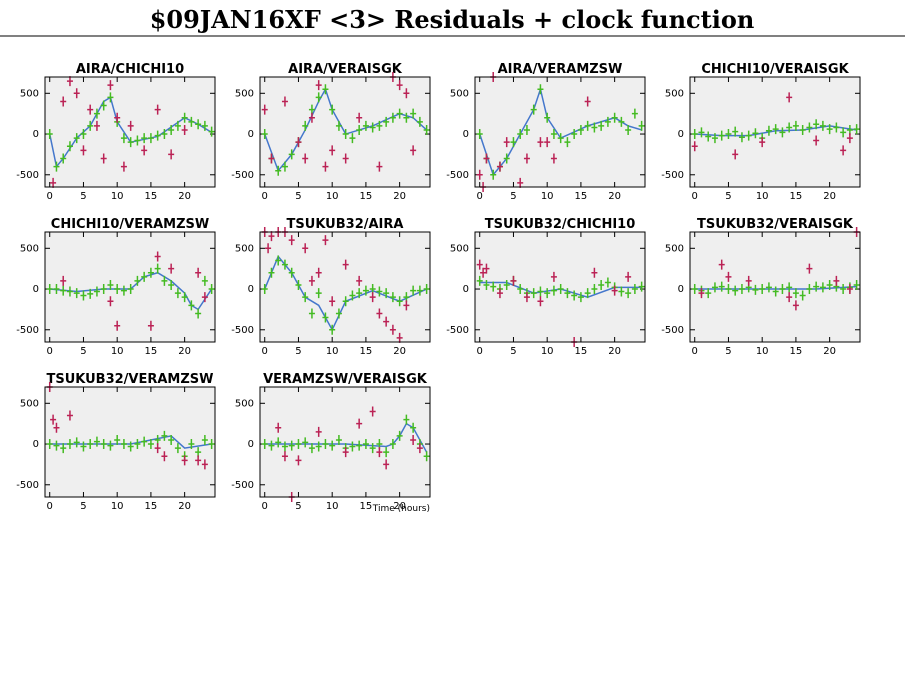 The image size is (905, 691). What do you see at coordinates (130, 132) in the screenshot?
I see `plot-area` at bounding box center [130, 132].